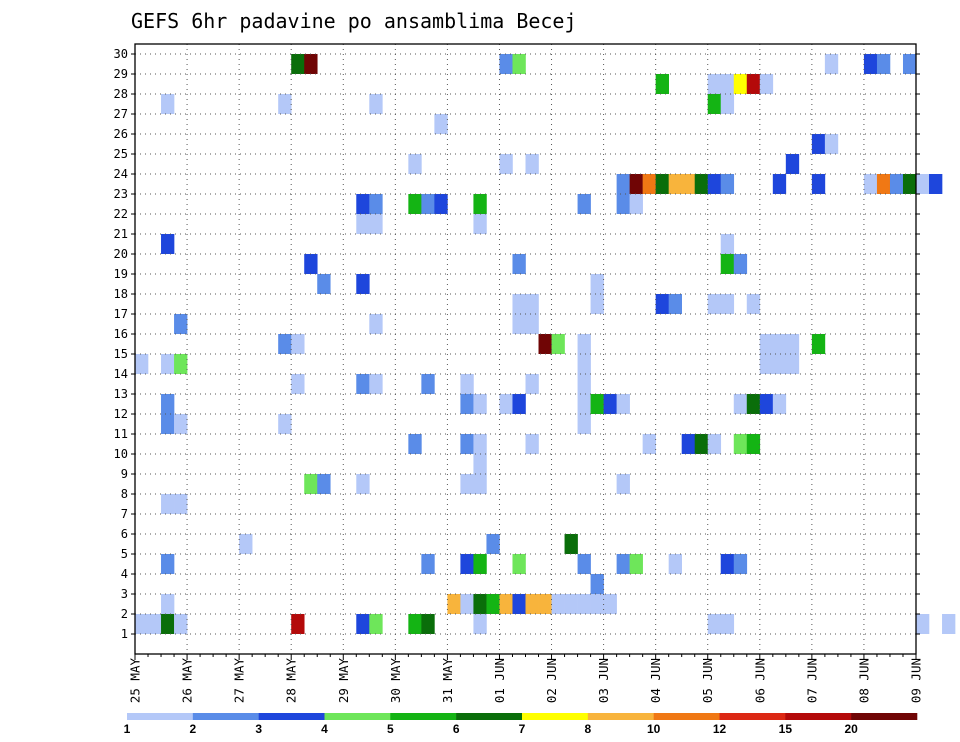 This screenshot has height=742, width=960. Describe the element at coordinates (127, 729) in the screenshot. I see `colorbar-label: 1` at that location.